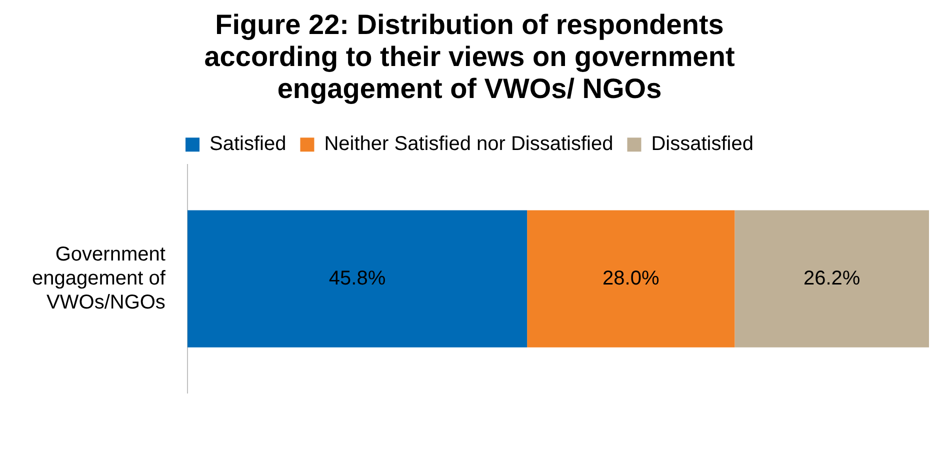 This screenshot has width=931, height=451. What do you see at coordinates (469, 56) in the screenshot?
I see `chart-title: Figure 22: Distribution of respondents according to their views on government engagement of VWOs/ NGOs` at bounding box center [469, 56].